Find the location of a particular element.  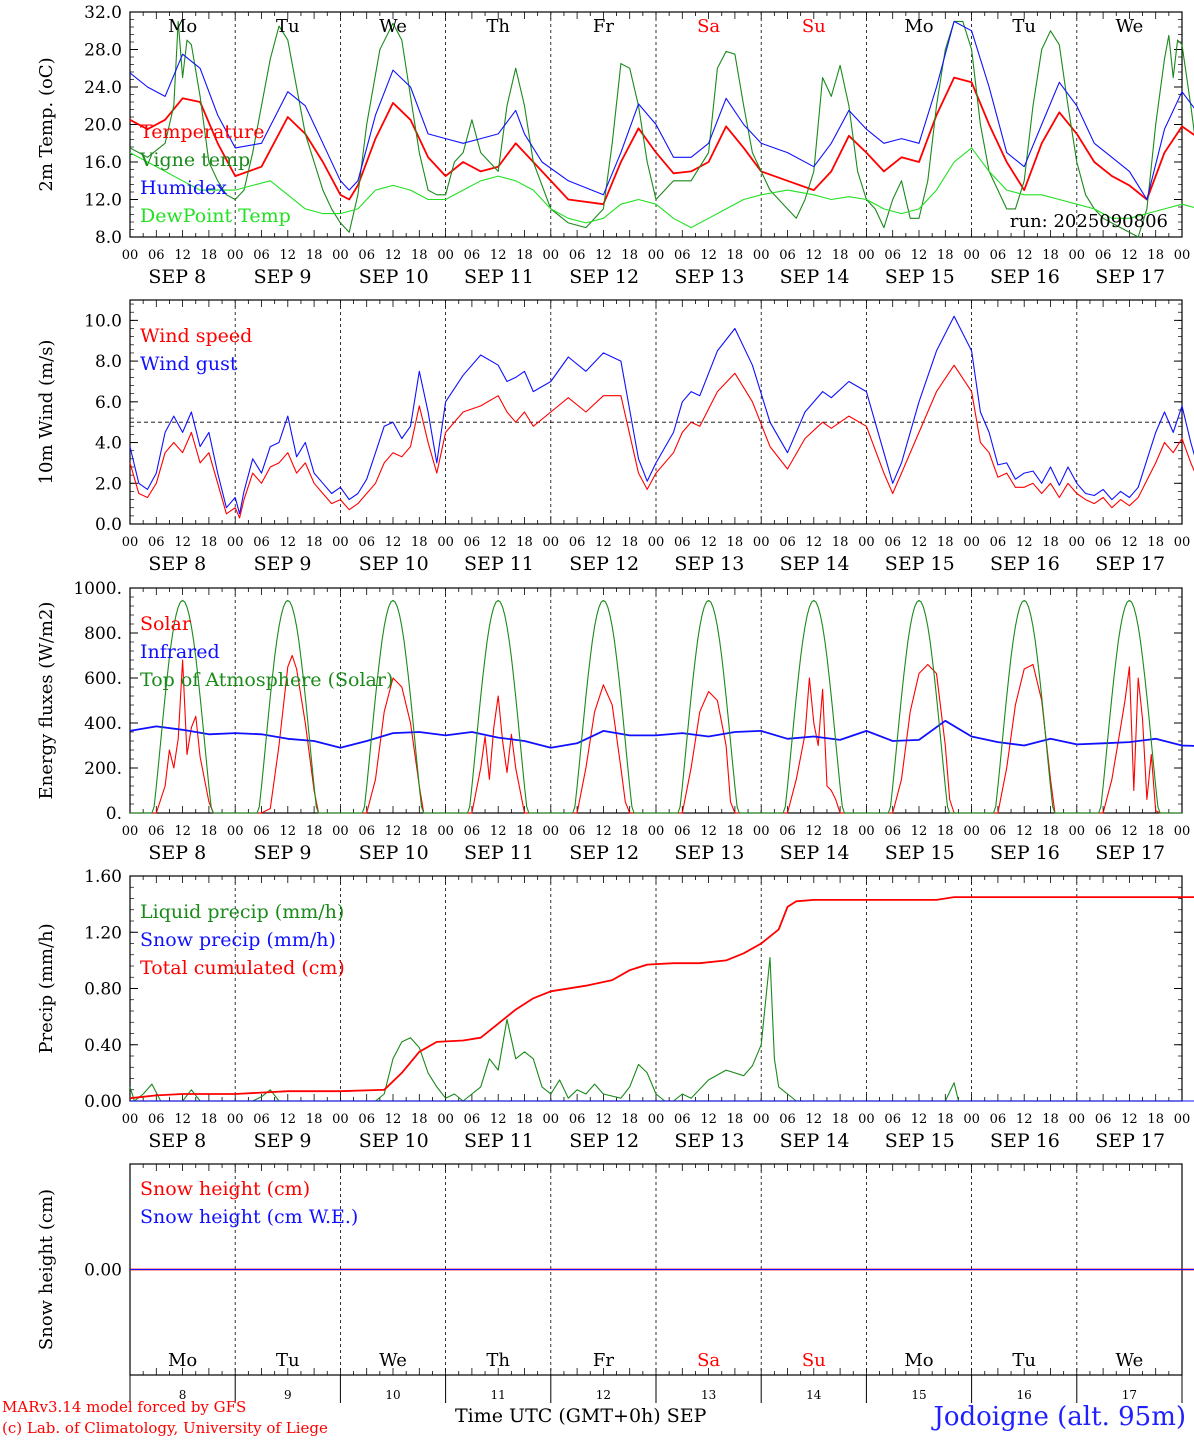

series-line-solar is located at coordinates (656, 734).